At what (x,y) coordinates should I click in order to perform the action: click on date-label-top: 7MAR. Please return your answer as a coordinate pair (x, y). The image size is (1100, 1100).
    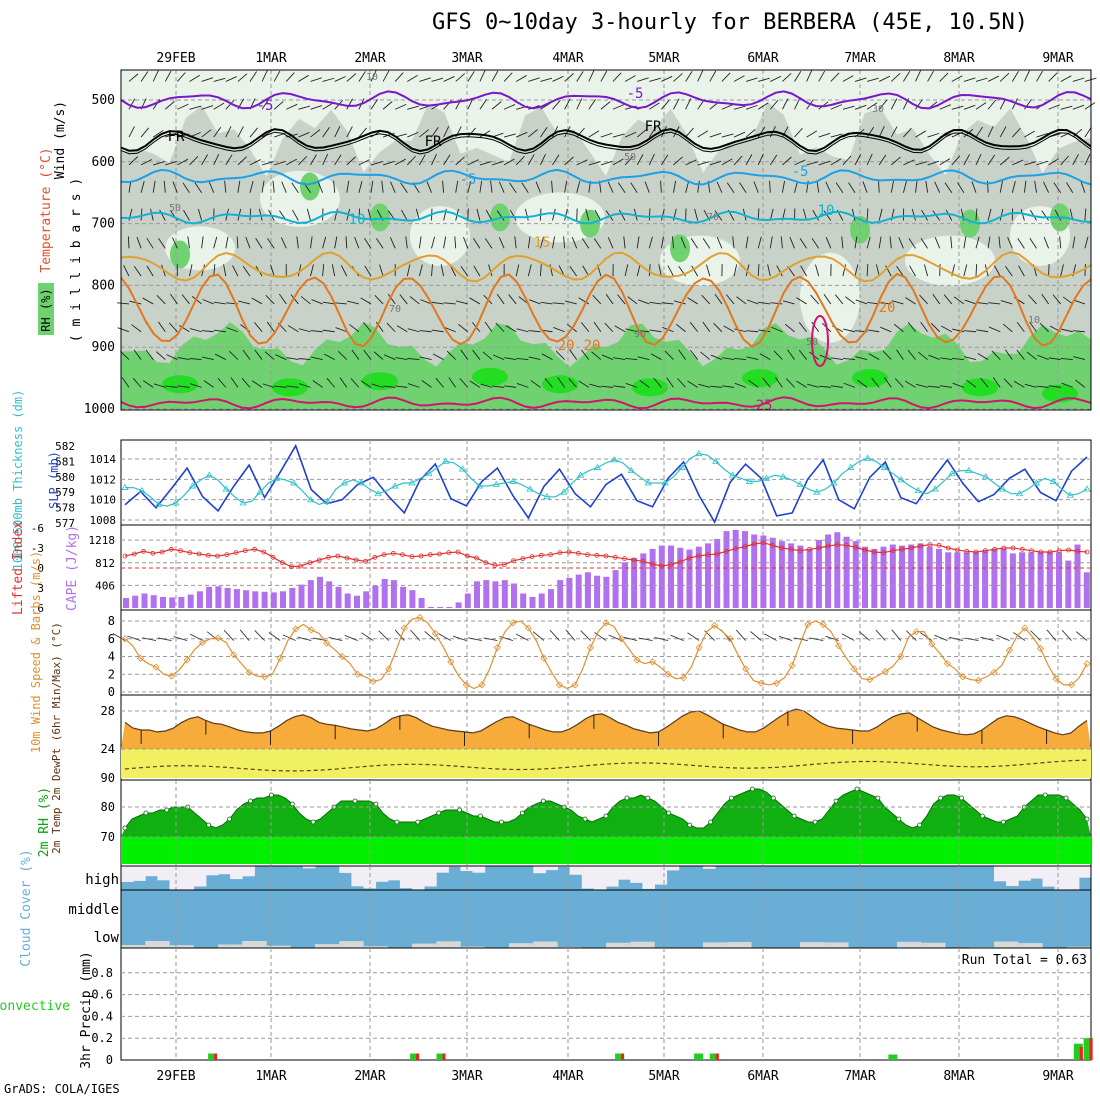
    Looking at the image, I should click on (859, 58).